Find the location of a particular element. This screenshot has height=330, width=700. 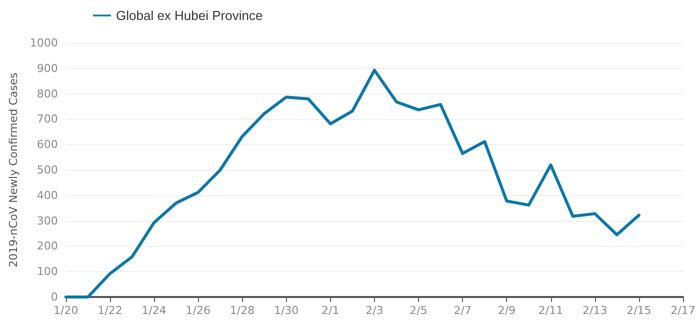

x-tick-label: 1/26 is located at coordinates (198, 310).